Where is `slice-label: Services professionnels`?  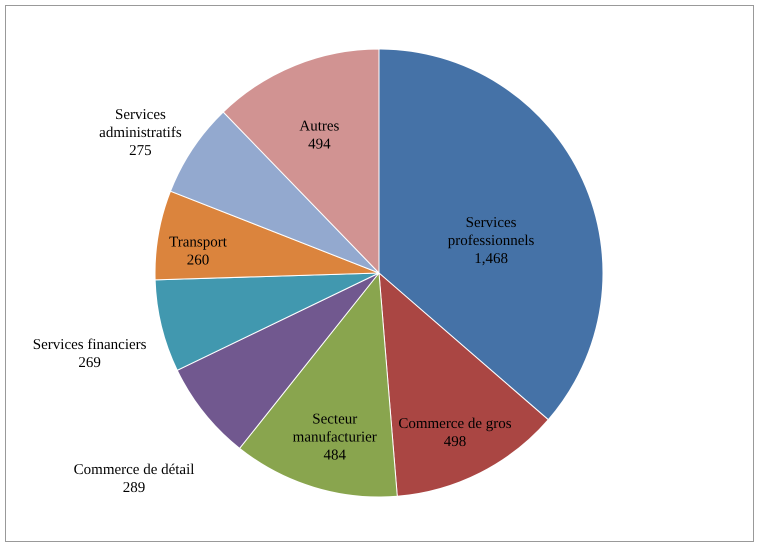 slice-label: Services professionnels is located at coordinates (491, 231).